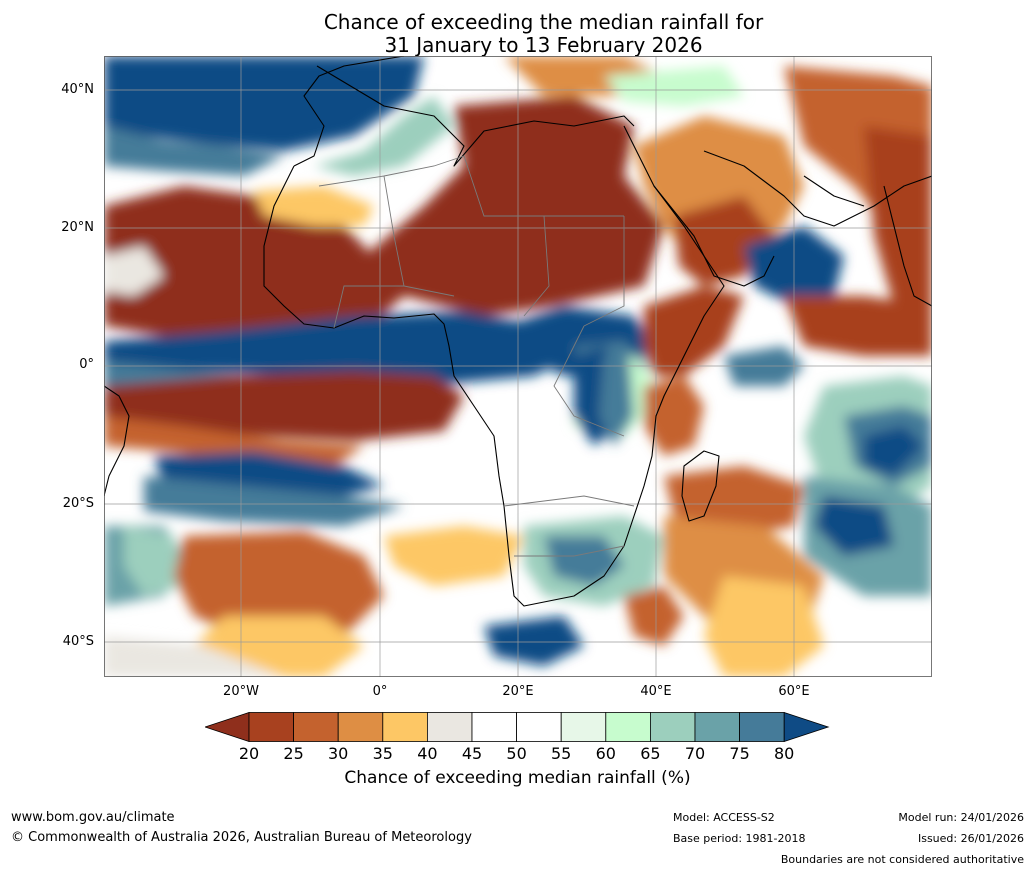 Image resolution: width=1035 pixels, height=873 pixels. Describe the element at coordinates (380, 691) in the screenshot. I see `lon-label-0: 0°` at that location.